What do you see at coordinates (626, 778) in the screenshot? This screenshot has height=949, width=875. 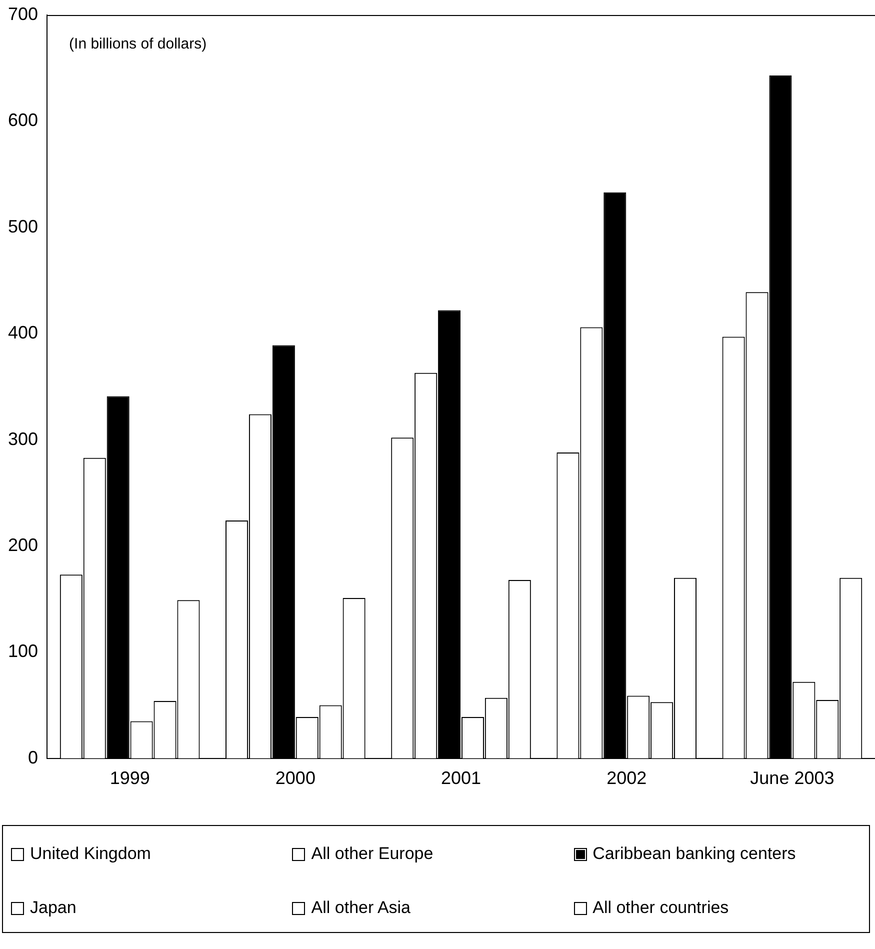 I see `x-tick-label: 2002` at bounding box center [626, 778].